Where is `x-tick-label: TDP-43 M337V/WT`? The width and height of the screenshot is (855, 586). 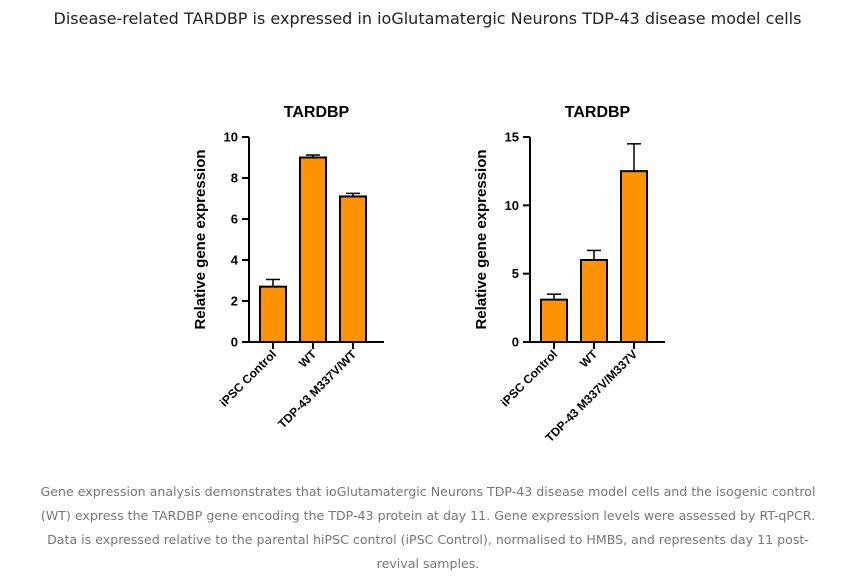
x-tick-label: TDP-43 M337V/WT is located at coordinates (317, 389).